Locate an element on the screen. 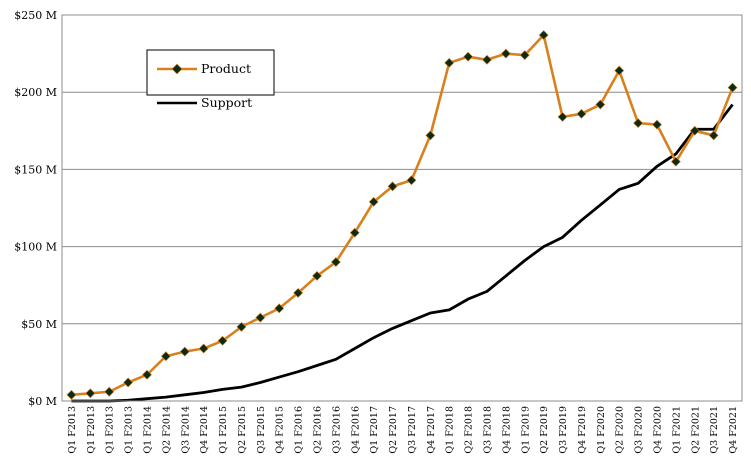 The height and width of the screenshot is (466, 751). x-tick-label: Q2 F2017 is located at coordinates (393, 430).